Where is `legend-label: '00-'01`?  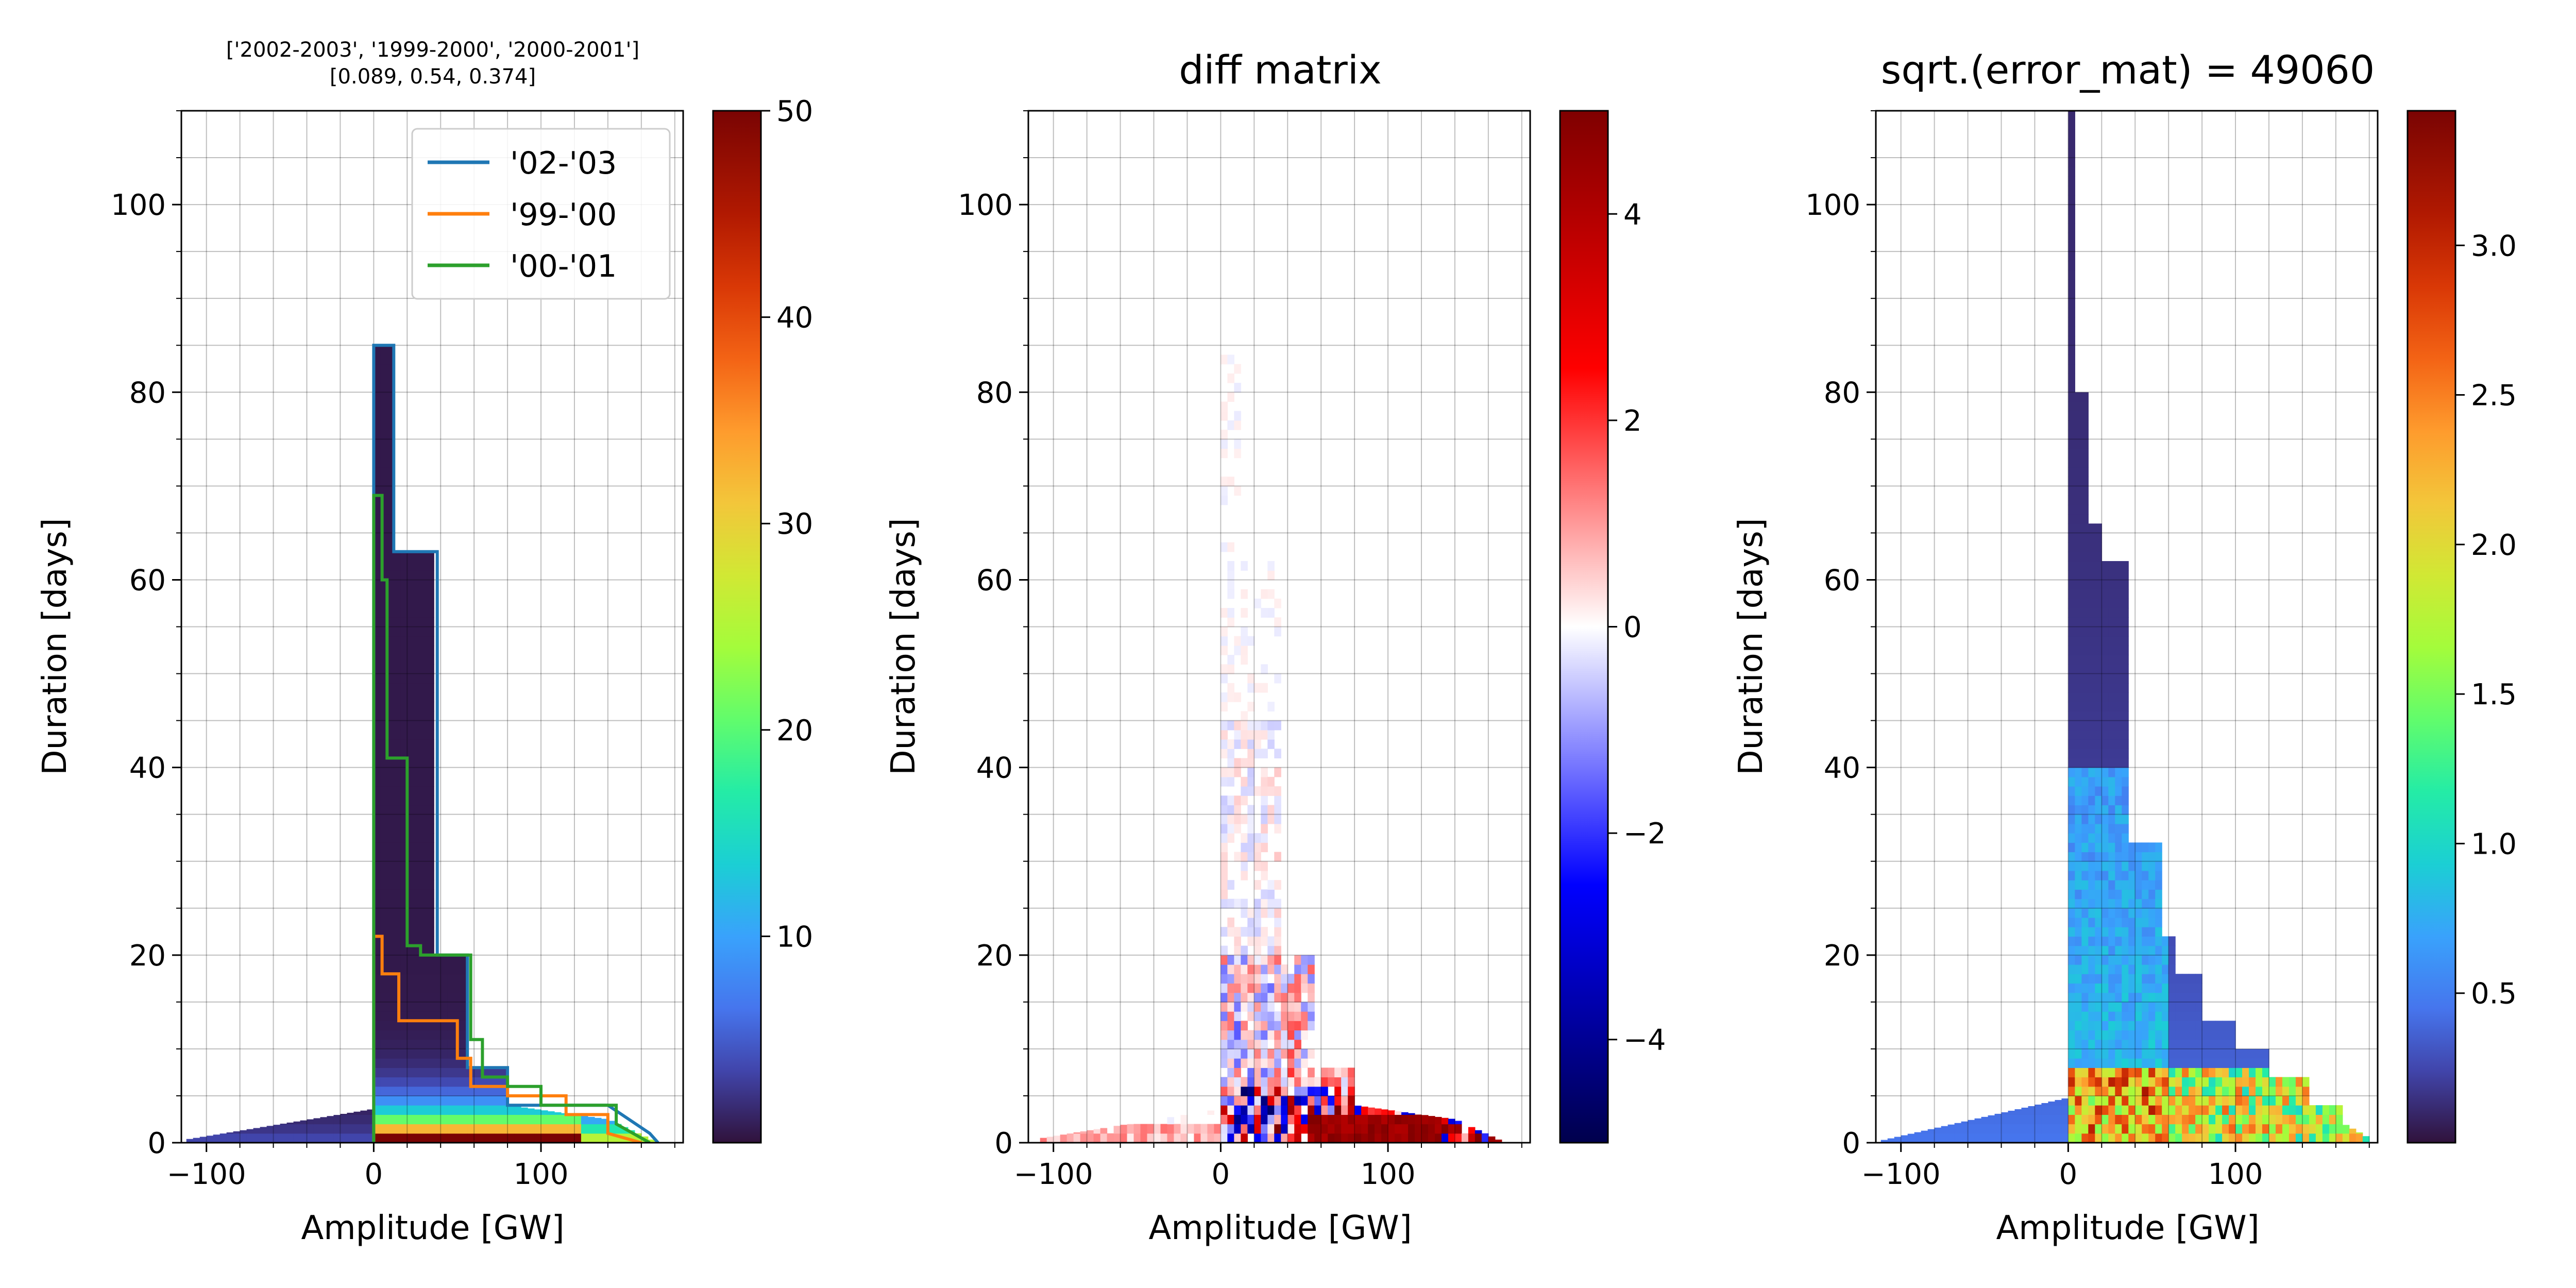 legend-label: '00-'01 is located at coordinates (563, 266).